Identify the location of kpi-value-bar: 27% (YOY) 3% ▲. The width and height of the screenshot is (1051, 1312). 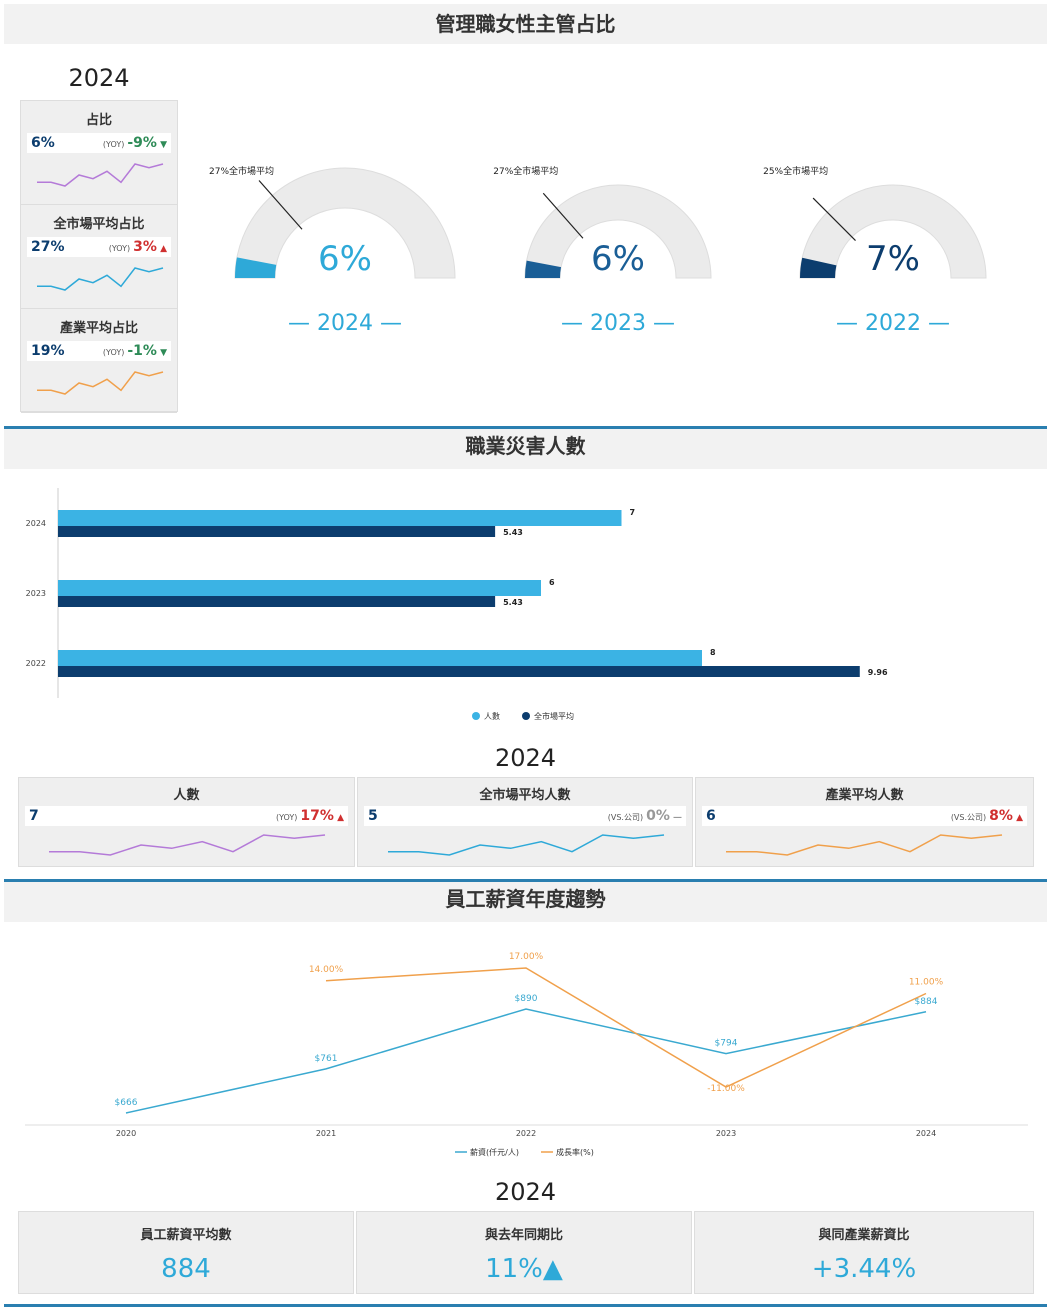
(99, 247).